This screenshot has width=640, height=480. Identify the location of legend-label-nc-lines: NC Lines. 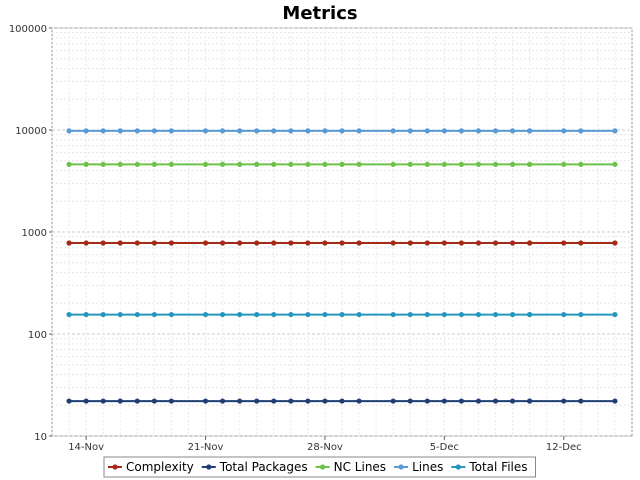
(360, 467).